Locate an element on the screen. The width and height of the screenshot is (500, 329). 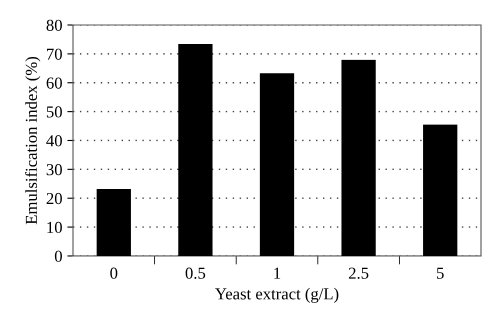
y-tick-label: 30 is located at coordinates (54, 170).